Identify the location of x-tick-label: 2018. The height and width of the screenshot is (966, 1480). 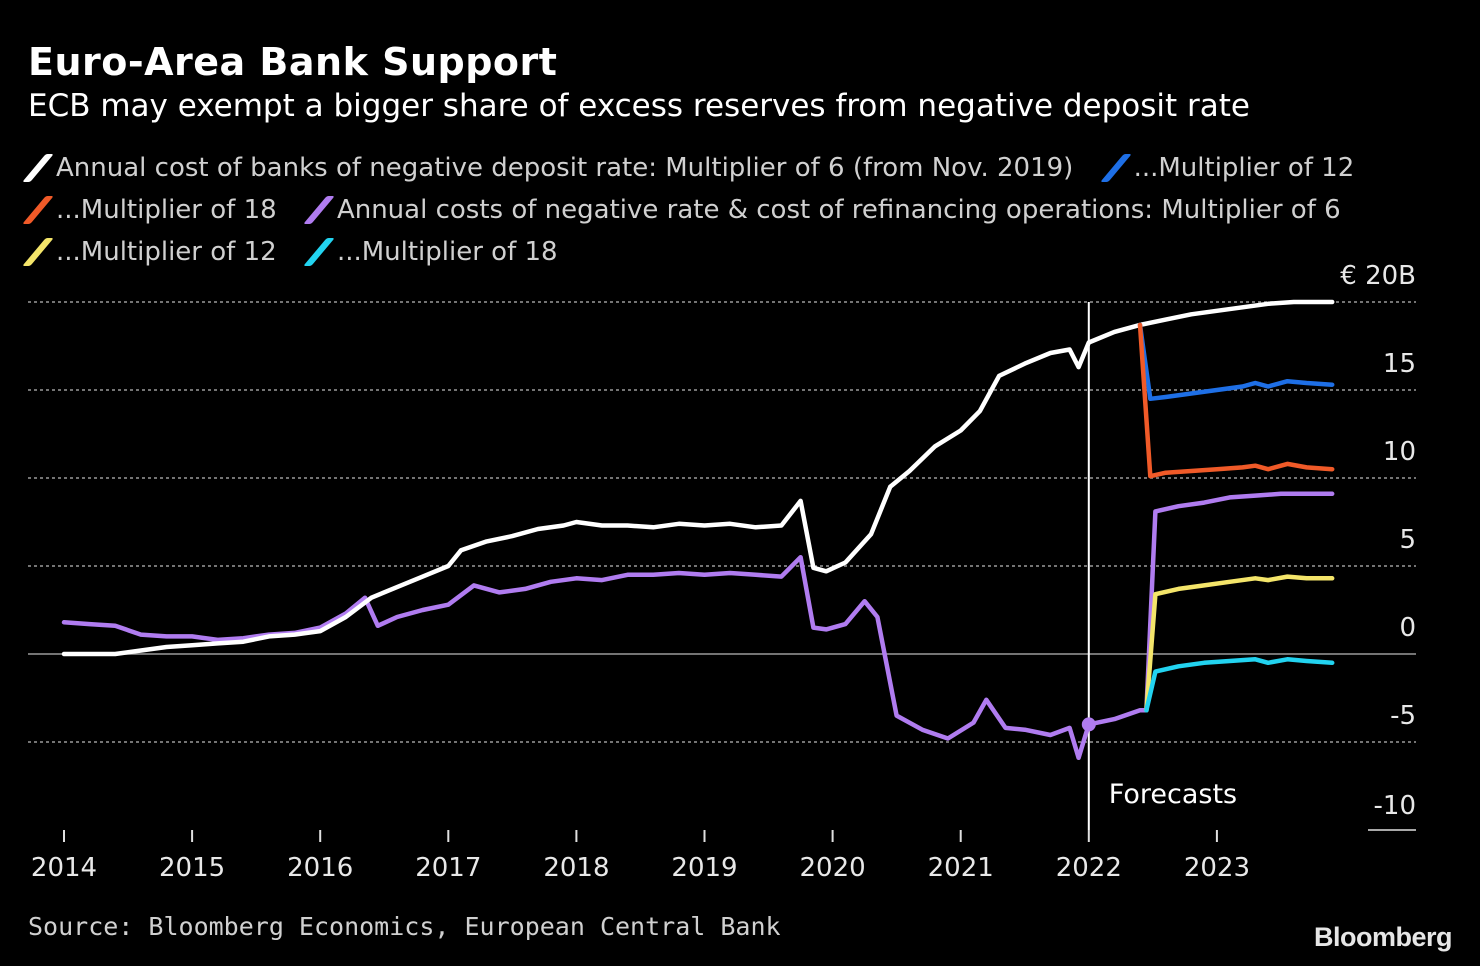
(576, 868).